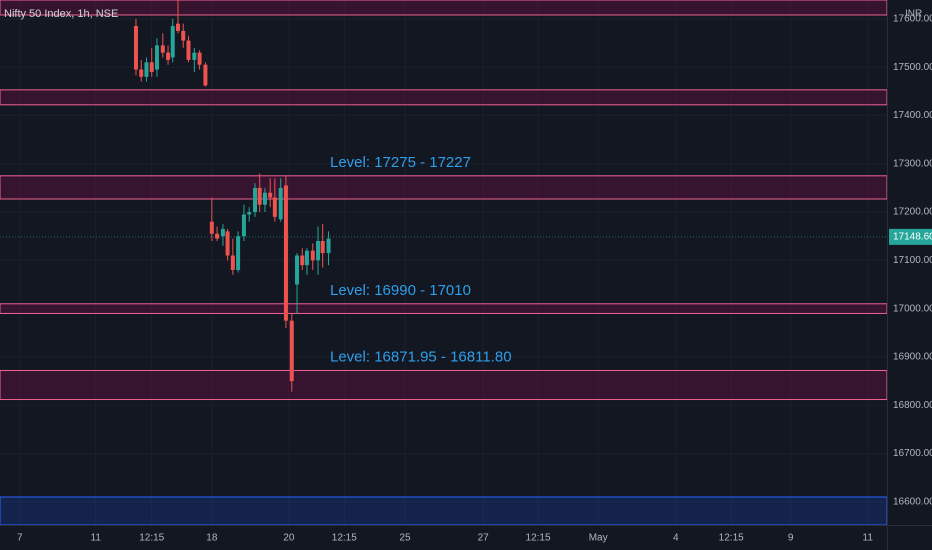  I want to click on y-tick-label: 17300.00, so click(912, 163).